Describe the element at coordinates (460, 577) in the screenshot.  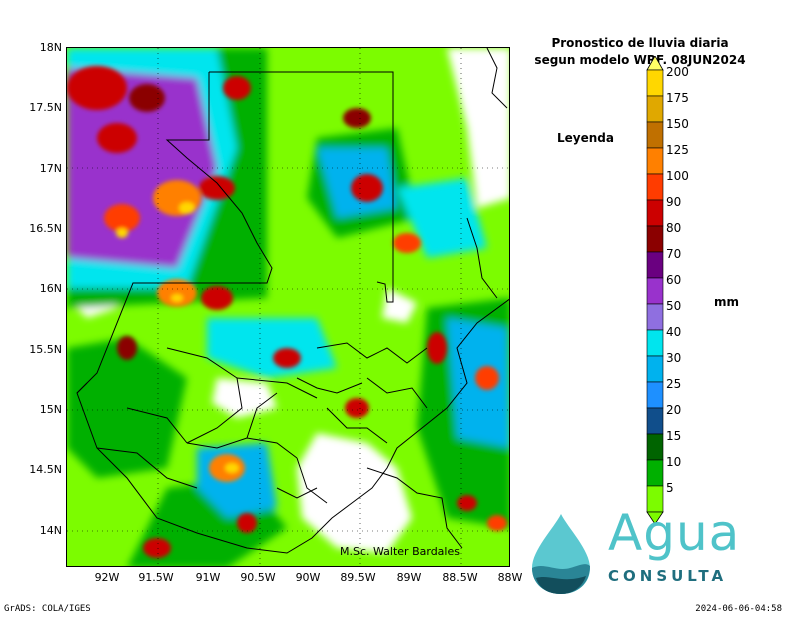
I see `lon-tick-label: 88.5W` at that location.